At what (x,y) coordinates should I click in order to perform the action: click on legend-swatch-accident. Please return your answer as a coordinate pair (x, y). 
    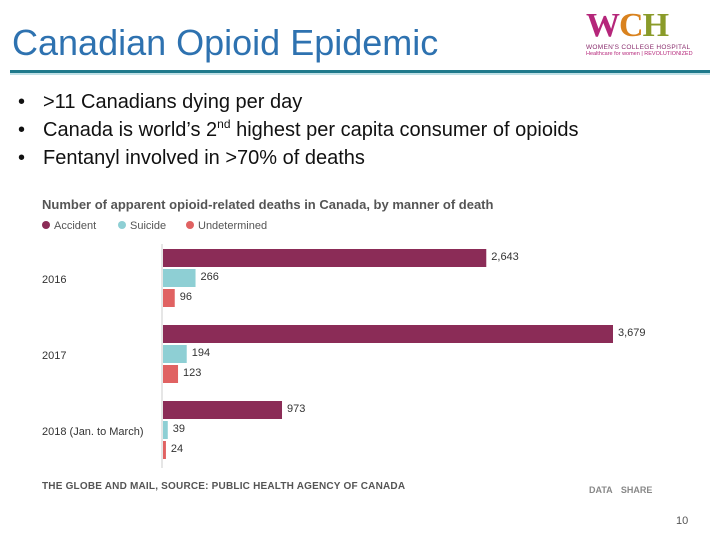
    Looking at the image, I should click on (46, 225).